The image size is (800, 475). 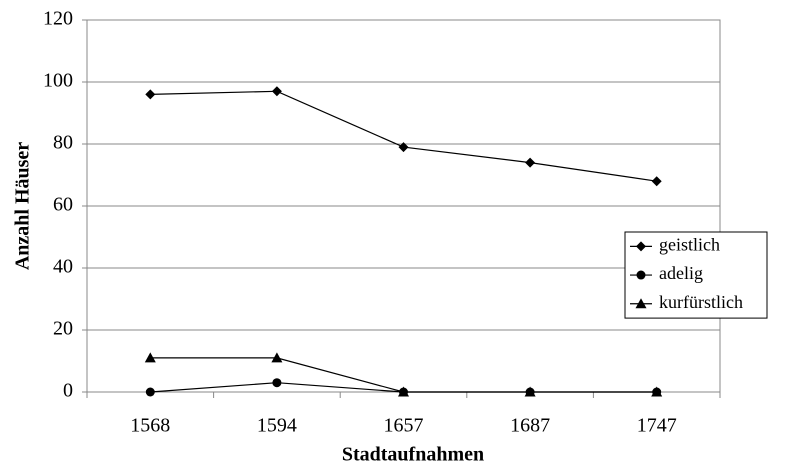 I want to click on y-tick-label: 100, so click(x=58, y=81).